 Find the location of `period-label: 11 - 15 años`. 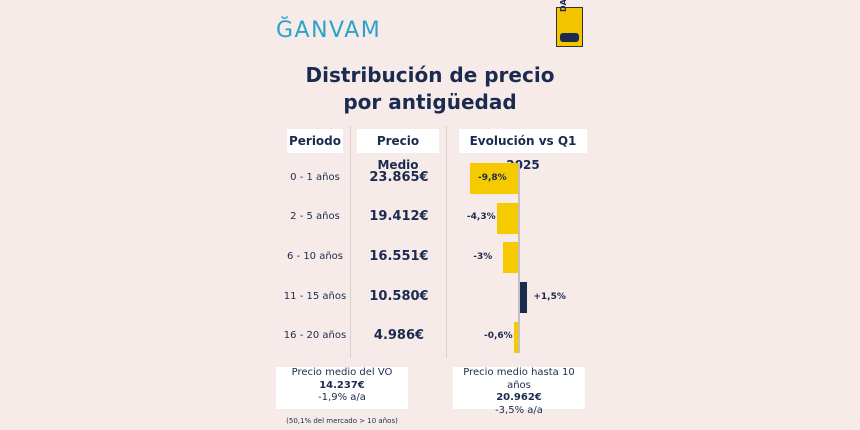

period-label: 11 - 15 años is located at coordinates (315, 296).